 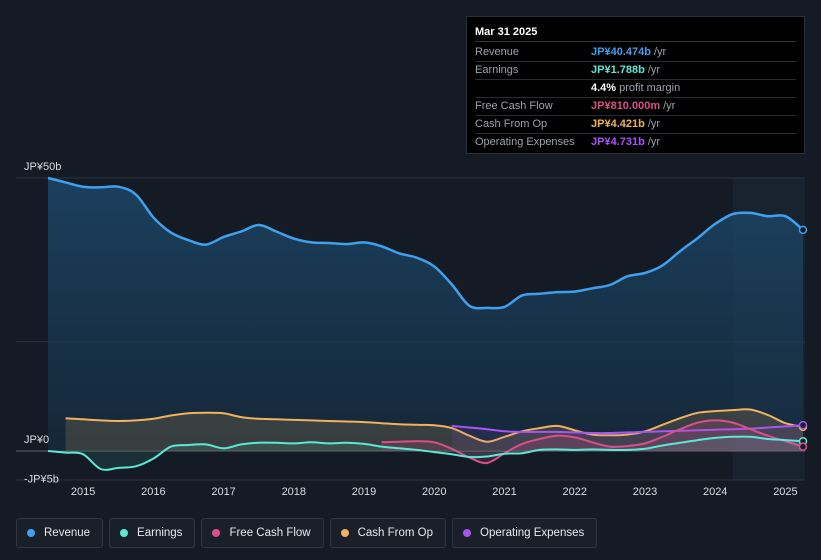 I want to click on legend-item-revenue: Revenue, so click(x=60, y=533).